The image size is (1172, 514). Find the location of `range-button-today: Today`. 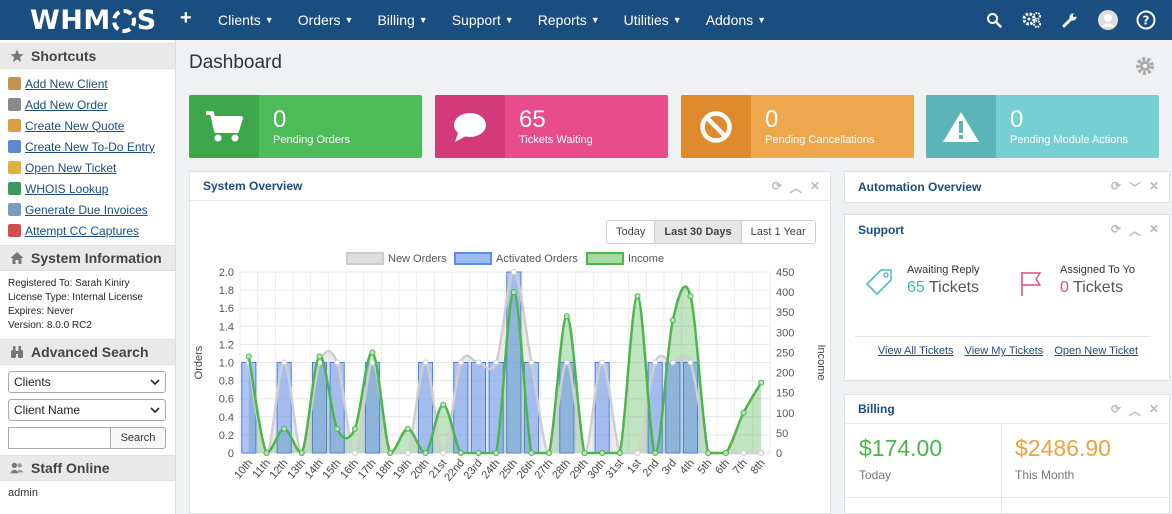

range-button-today: Today is located at coordinates (631, 232).